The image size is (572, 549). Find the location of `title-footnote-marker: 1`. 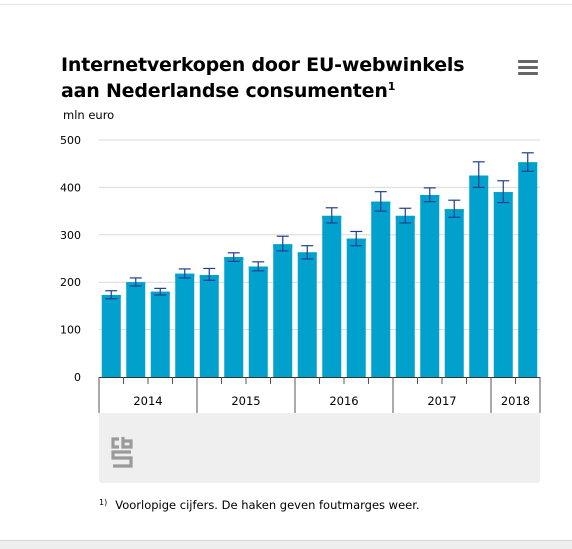

title-footnote-marker: 1 is located at coordinates (391, 86).